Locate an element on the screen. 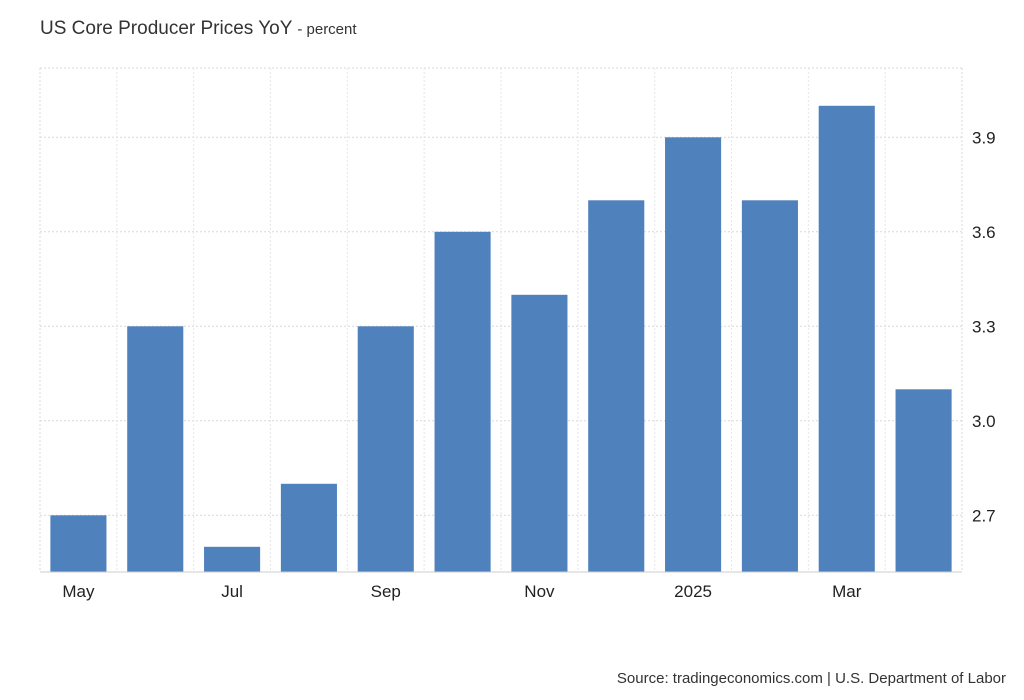  x-tick-label: Sep is located at coordinates (386, 591).